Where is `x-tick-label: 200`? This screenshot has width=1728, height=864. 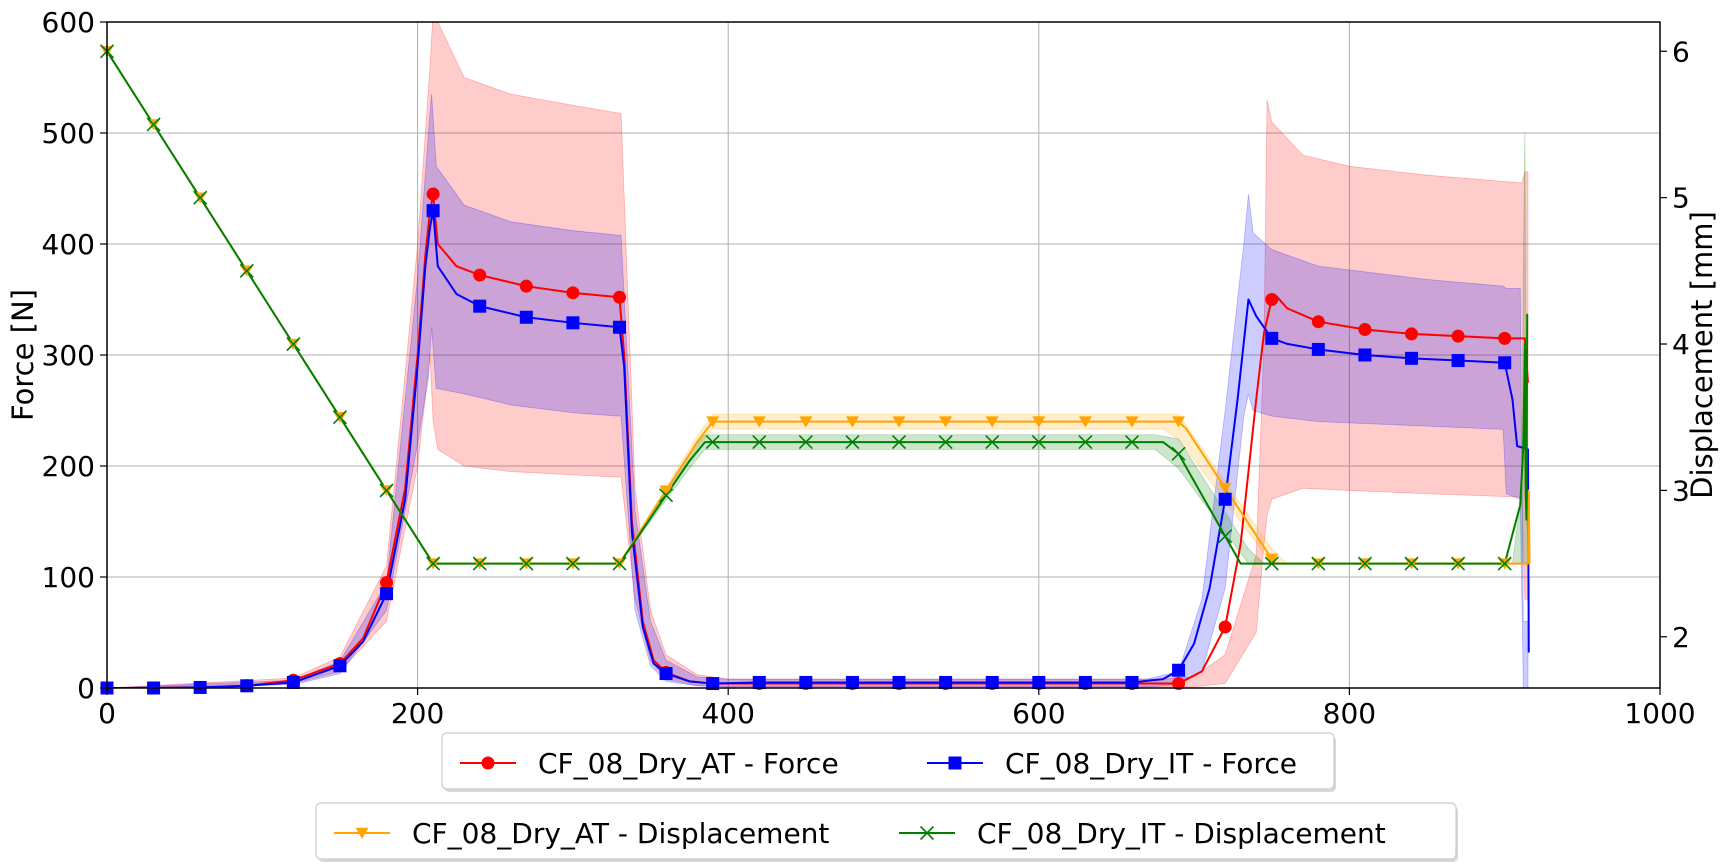
x-tick-label: 200 is located at coordinates (417, 713).